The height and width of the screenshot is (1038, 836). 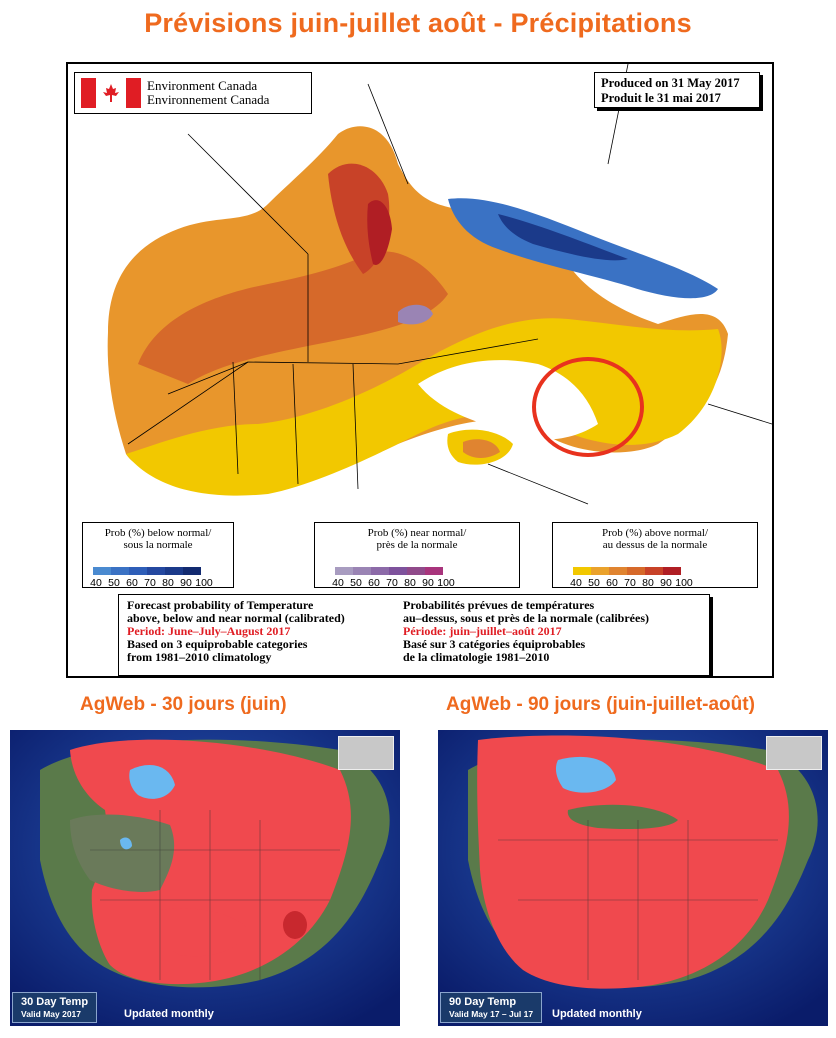 I want to click on forecast-en-period: Period: June–July–August 2017, so click(x=209, y=631).